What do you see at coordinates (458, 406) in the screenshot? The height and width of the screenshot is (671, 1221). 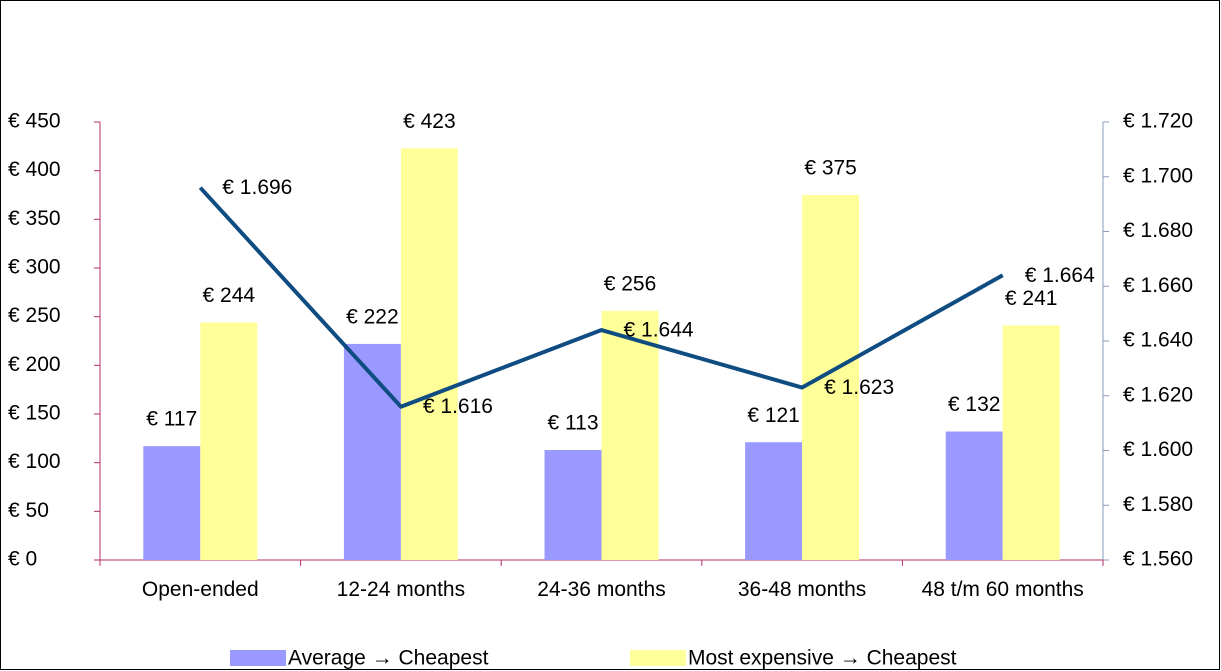 I see `data-label: € 1.616` at bounding box center [458, 406].